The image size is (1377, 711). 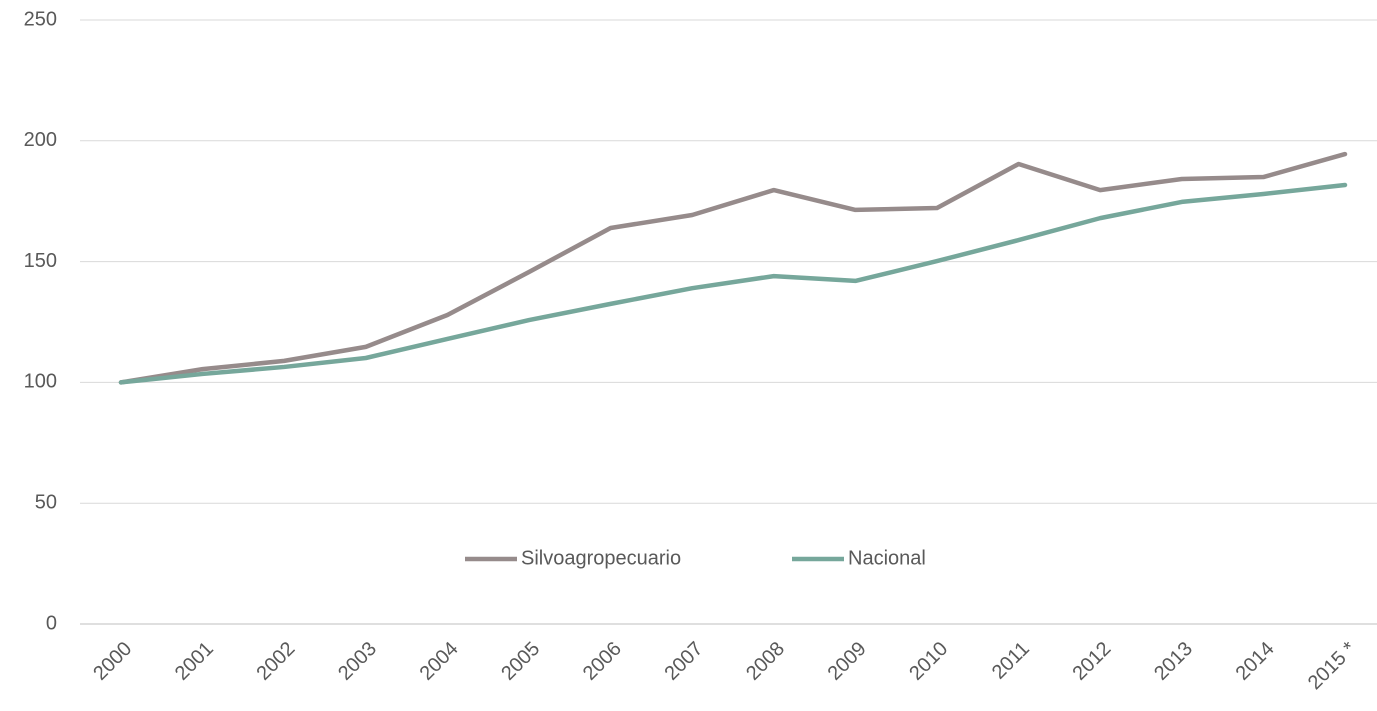 I want to click on x-tick-label: 2012, so click(x=1091, y=661).